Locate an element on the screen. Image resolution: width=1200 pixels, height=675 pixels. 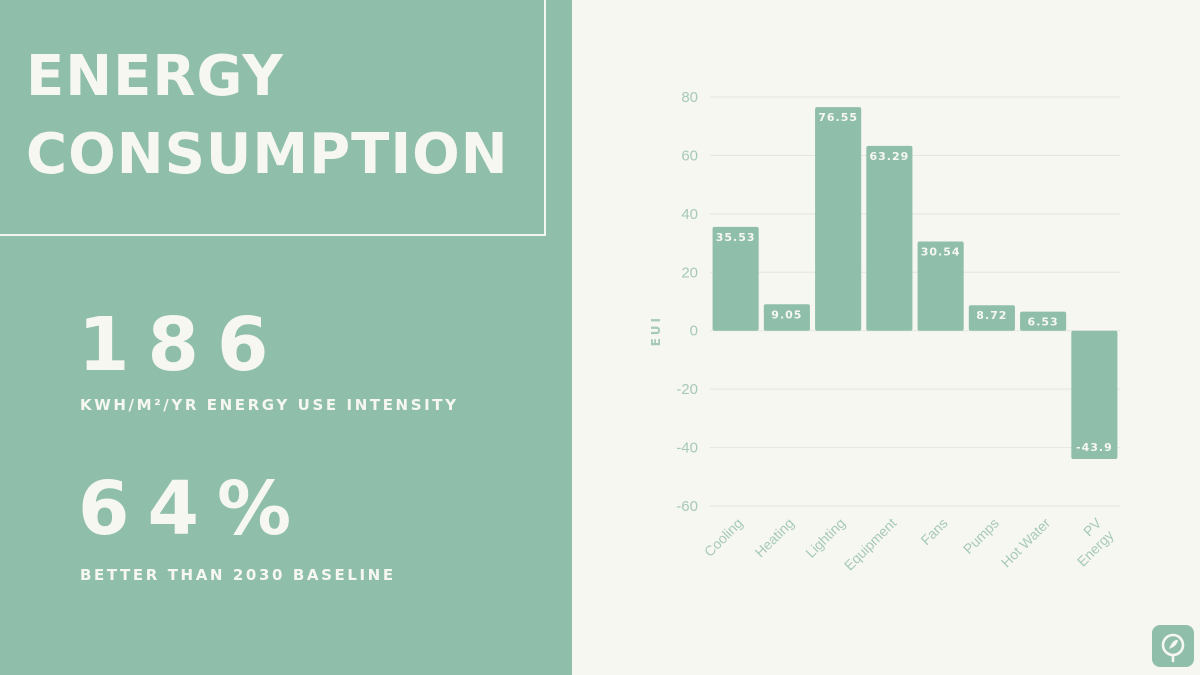
bar-pv-energy is located at coordinates (1094, 394).